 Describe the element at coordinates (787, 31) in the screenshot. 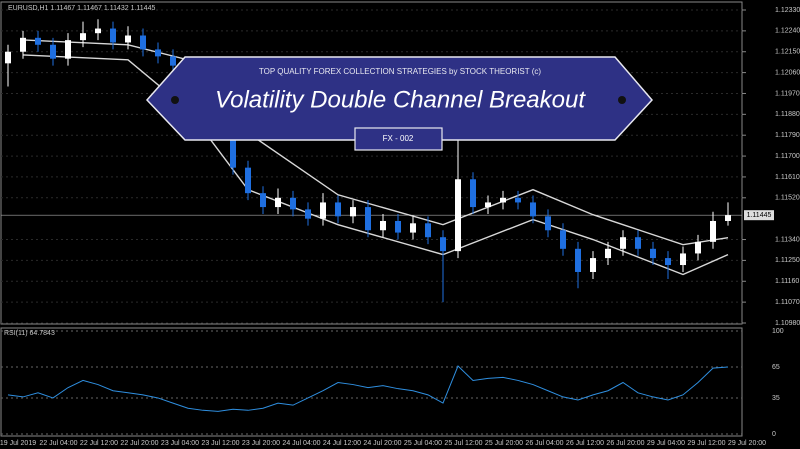

I see `price-label: 1.12240` at that location.